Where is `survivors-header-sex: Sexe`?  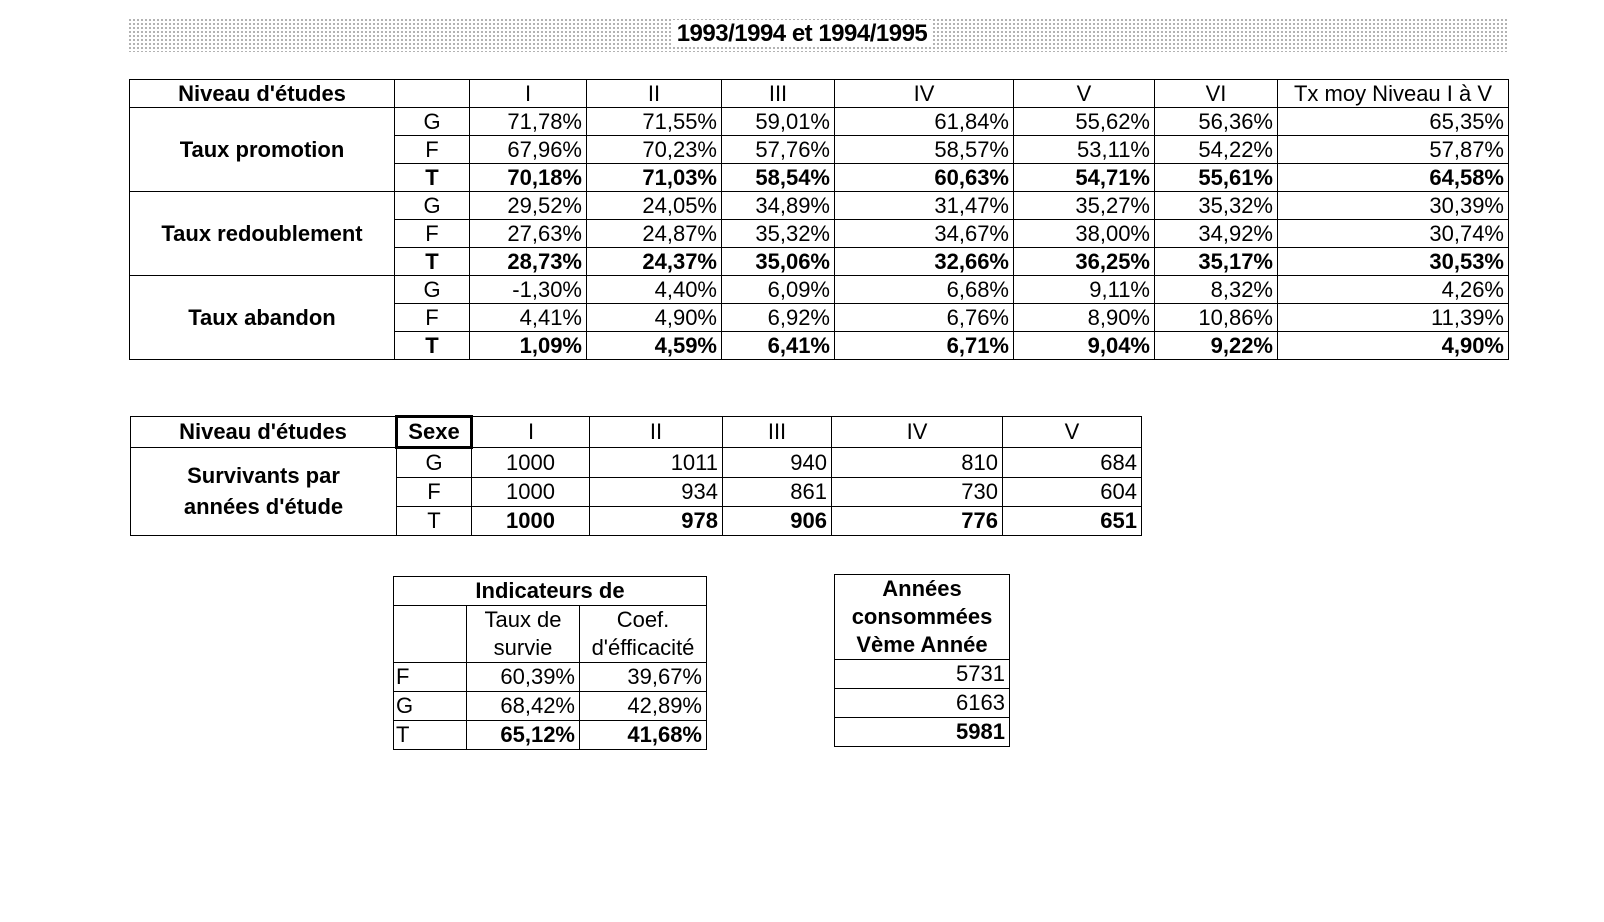 survivors-header-sex: Sexe is located at coordinates (434, 432).